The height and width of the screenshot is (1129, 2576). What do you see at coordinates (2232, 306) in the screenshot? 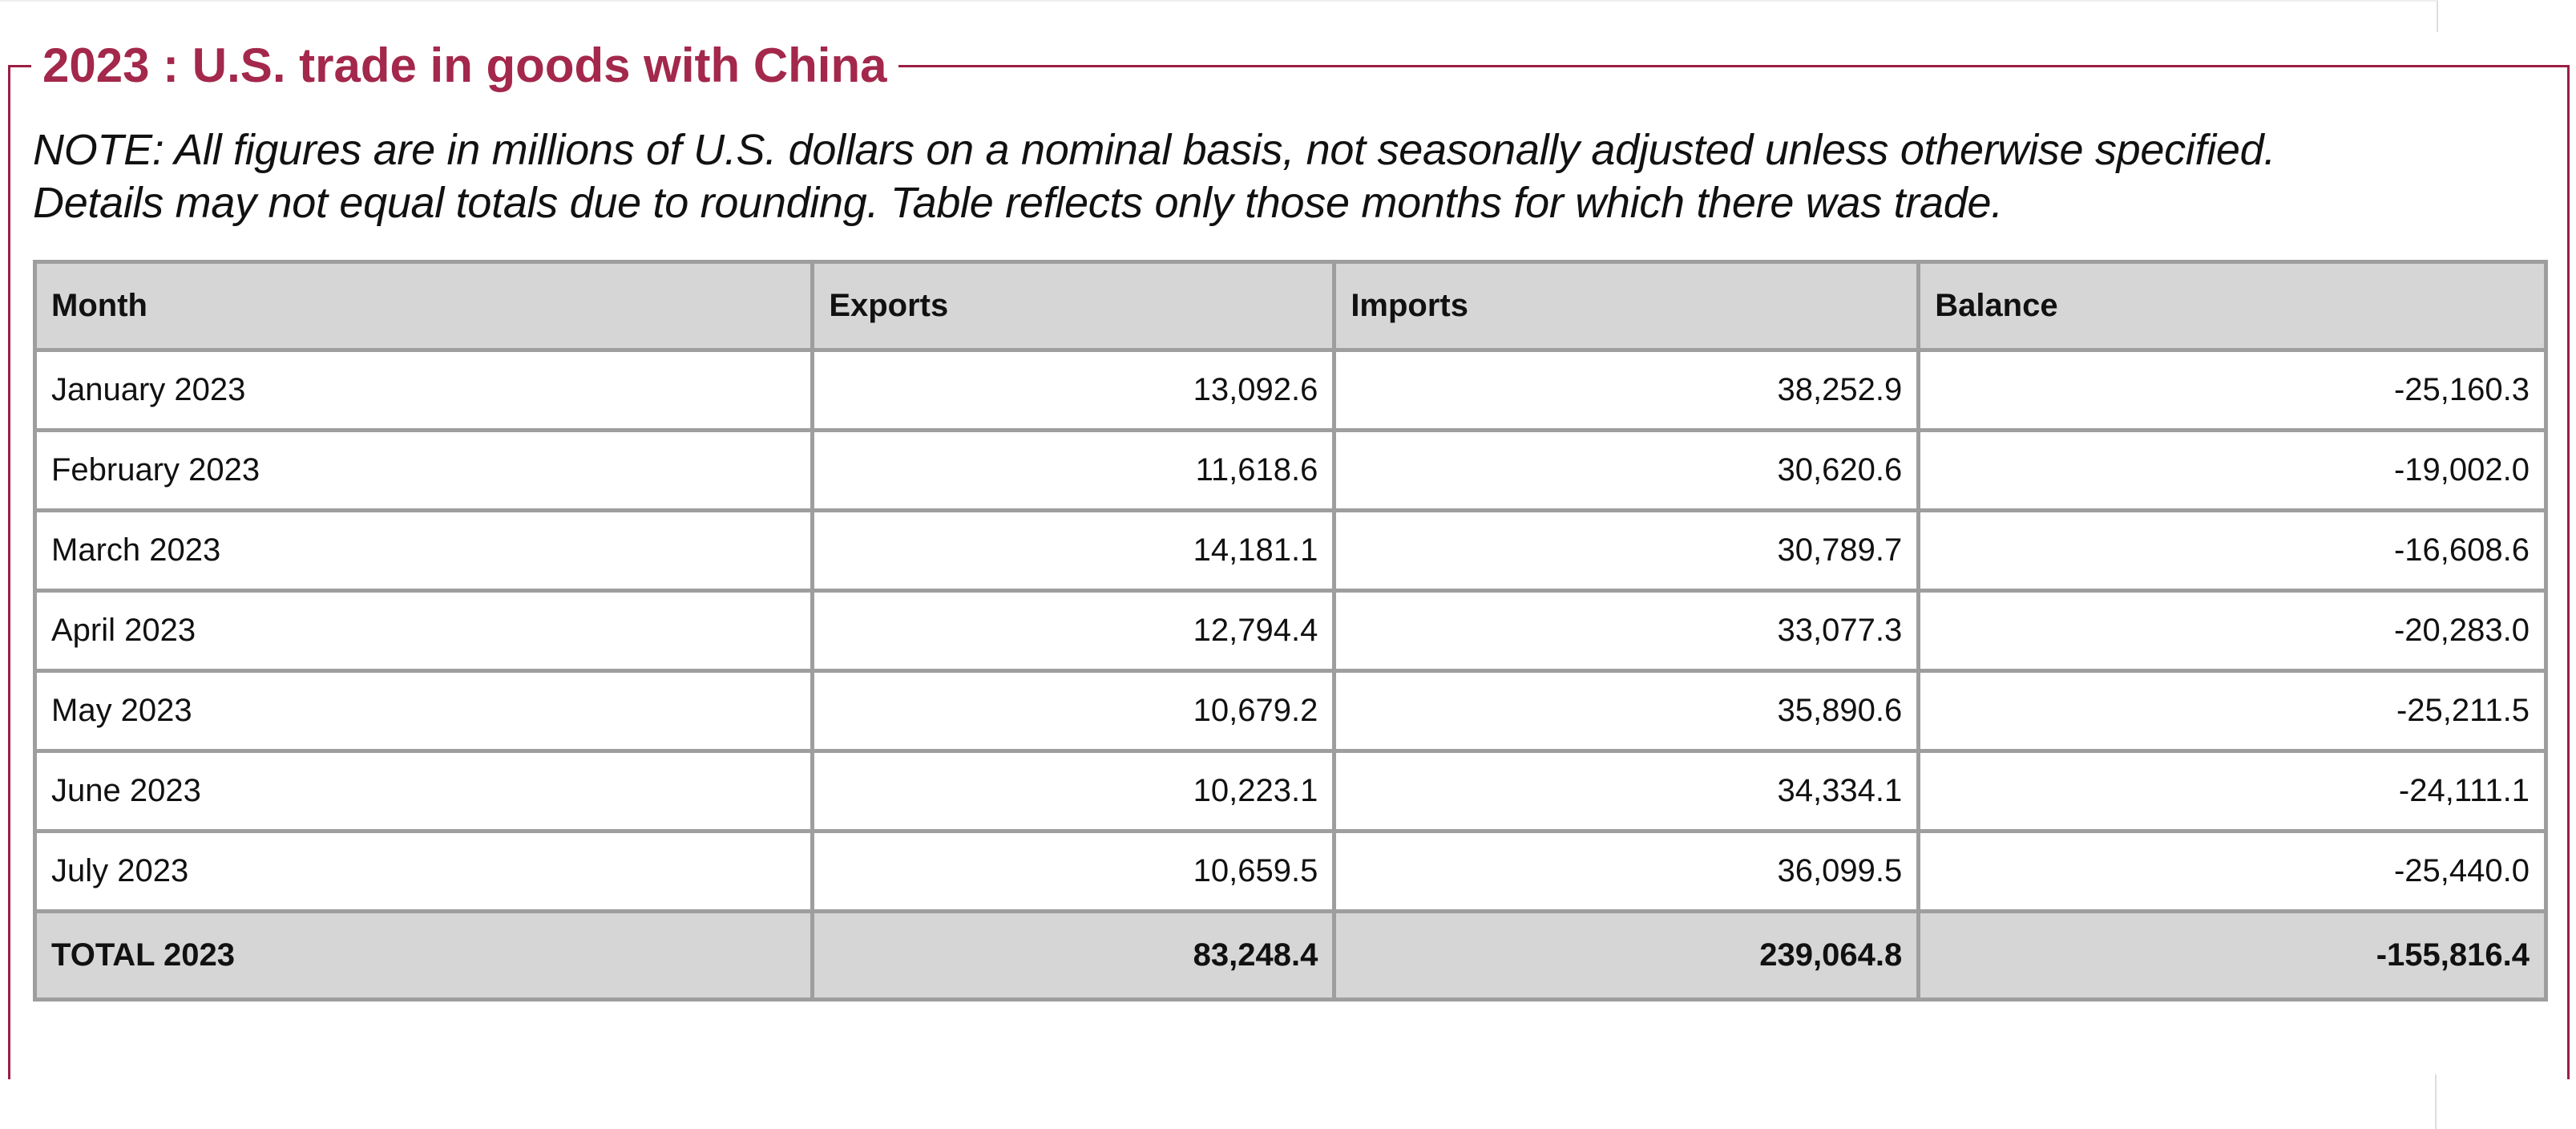
I see `header-balance: Balance` at bounding box center [2232, 306].